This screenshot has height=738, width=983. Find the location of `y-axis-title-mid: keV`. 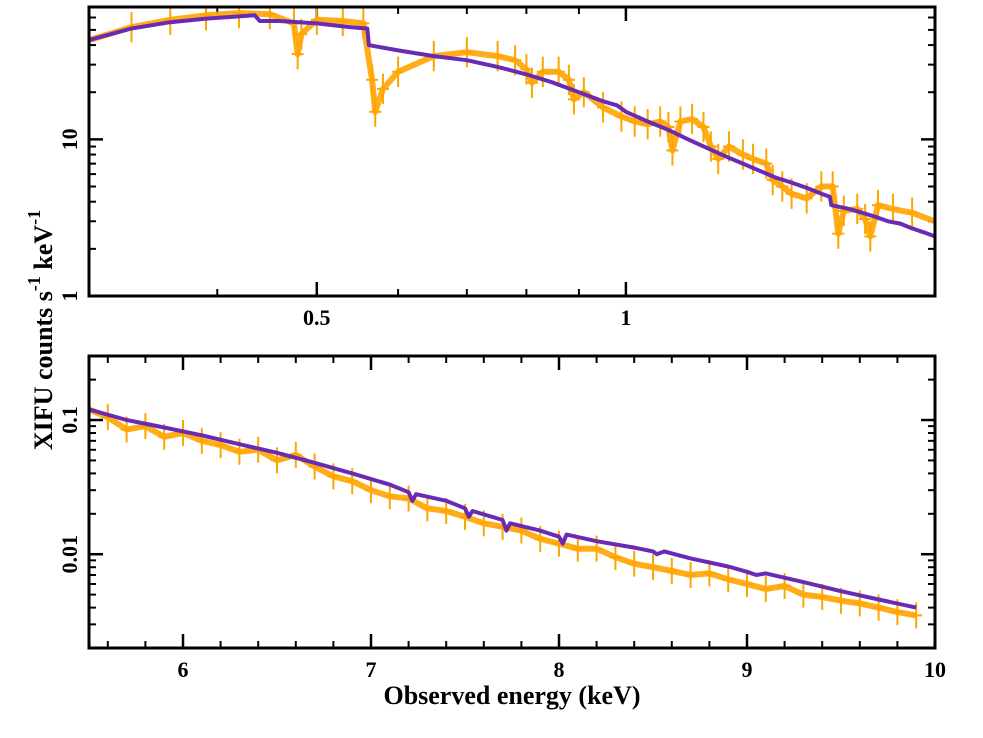

y-axis-title-mid: keV is located at coordinates (43, 251).